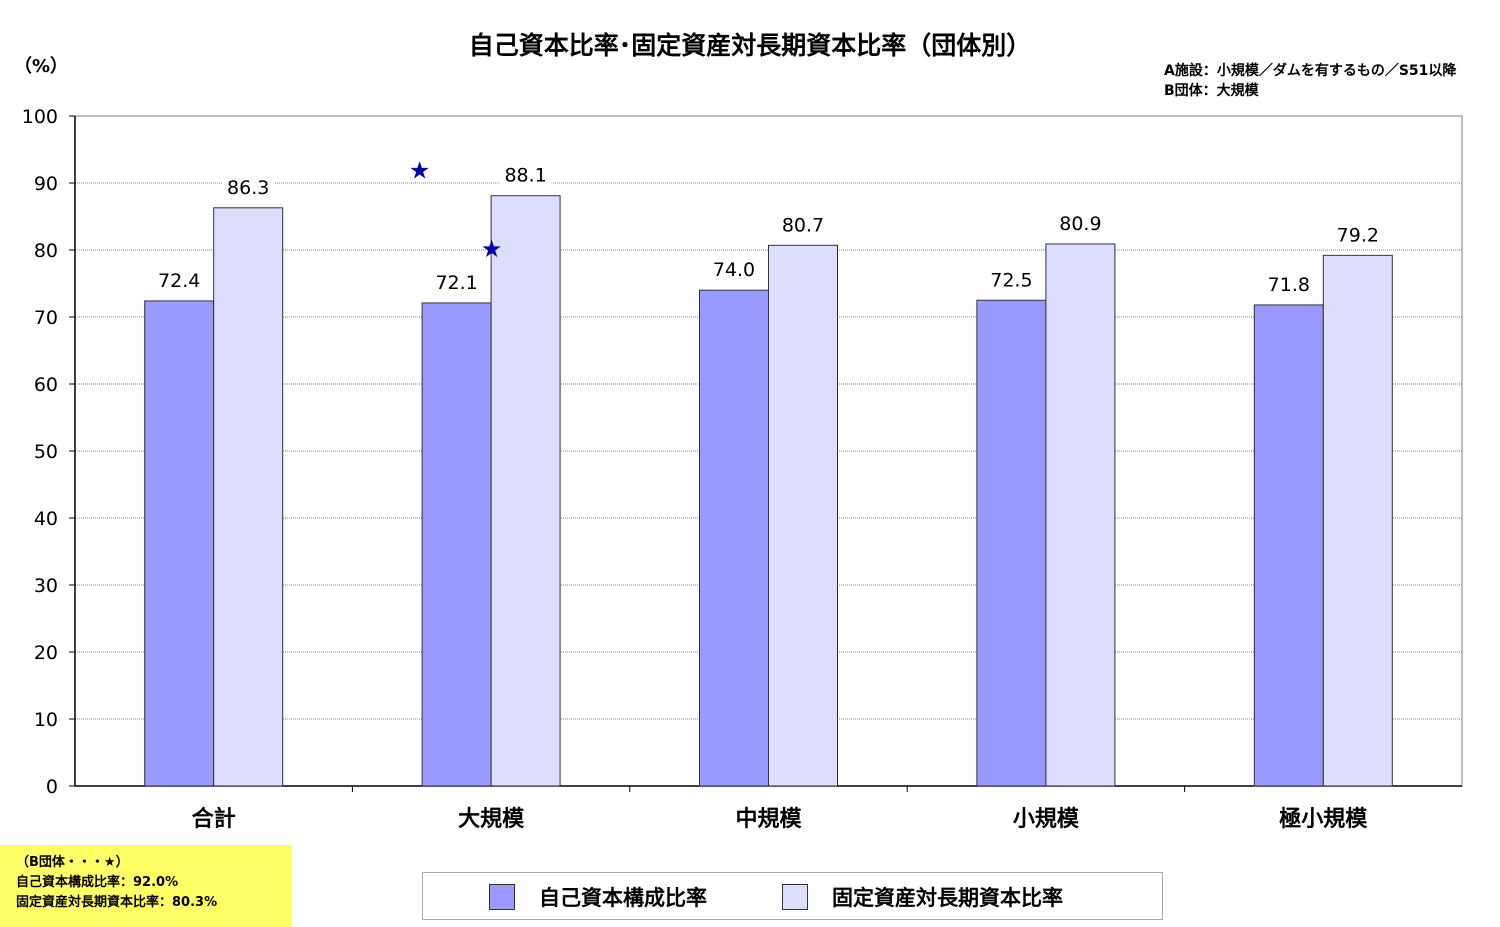 The width and height of the screenshot is (1500, 927). Describe the element at coordinates (1211, 91) in the screenshot. I see `note-group: B団体：大規模` at that location.